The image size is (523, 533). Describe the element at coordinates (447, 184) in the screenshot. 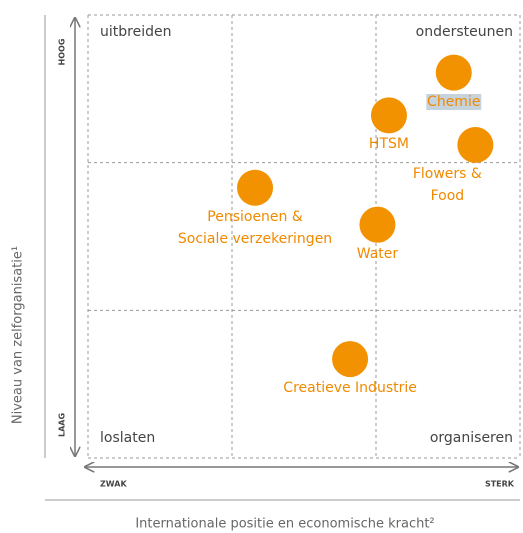

I see `point-label: Flowers & Food` at that location.